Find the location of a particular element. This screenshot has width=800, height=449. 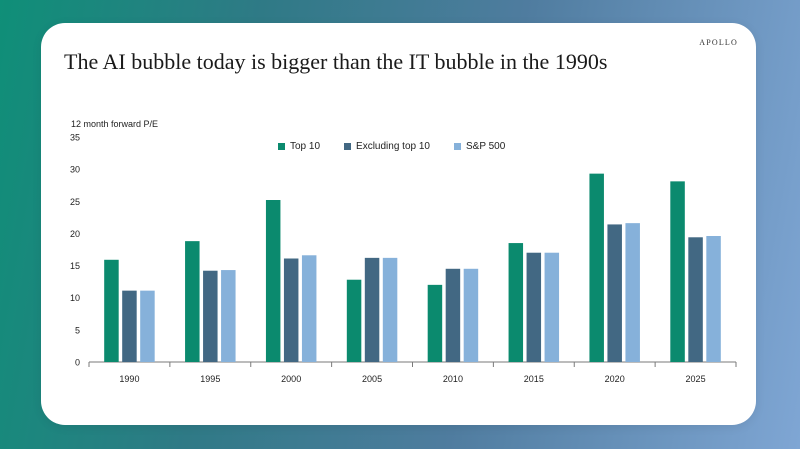

y-tick-label: 10 is located at coordinates (75, 298).